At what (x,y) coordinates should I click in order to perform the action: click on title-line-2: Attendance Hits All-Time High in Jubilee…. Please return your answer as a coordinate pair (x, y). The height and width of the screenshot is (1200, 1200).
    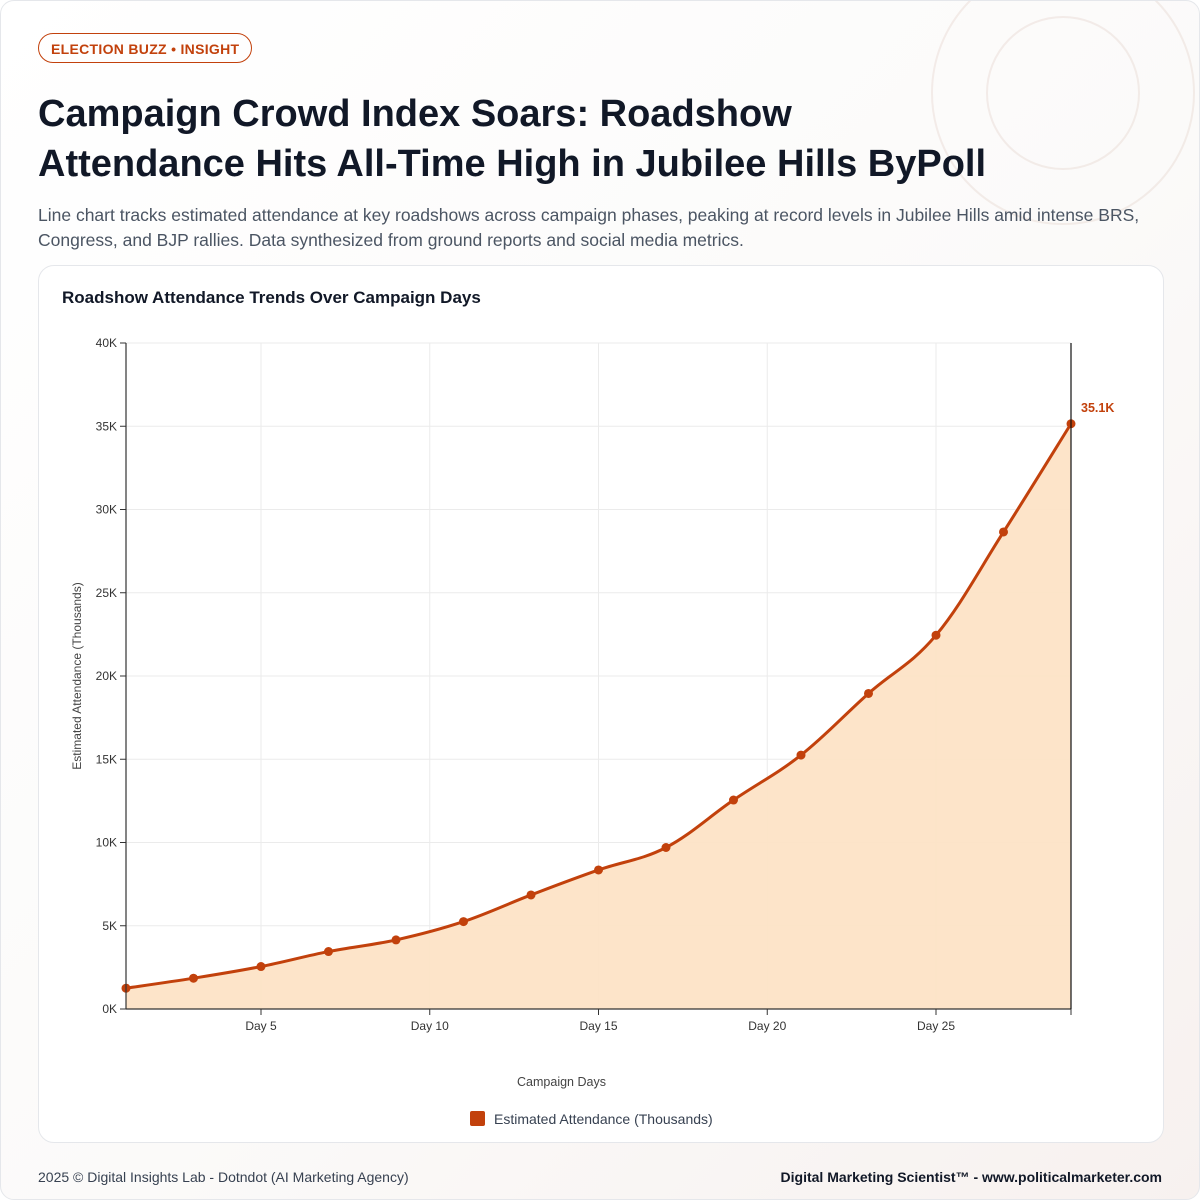
    Looking at the image, I should click on (512, 164).